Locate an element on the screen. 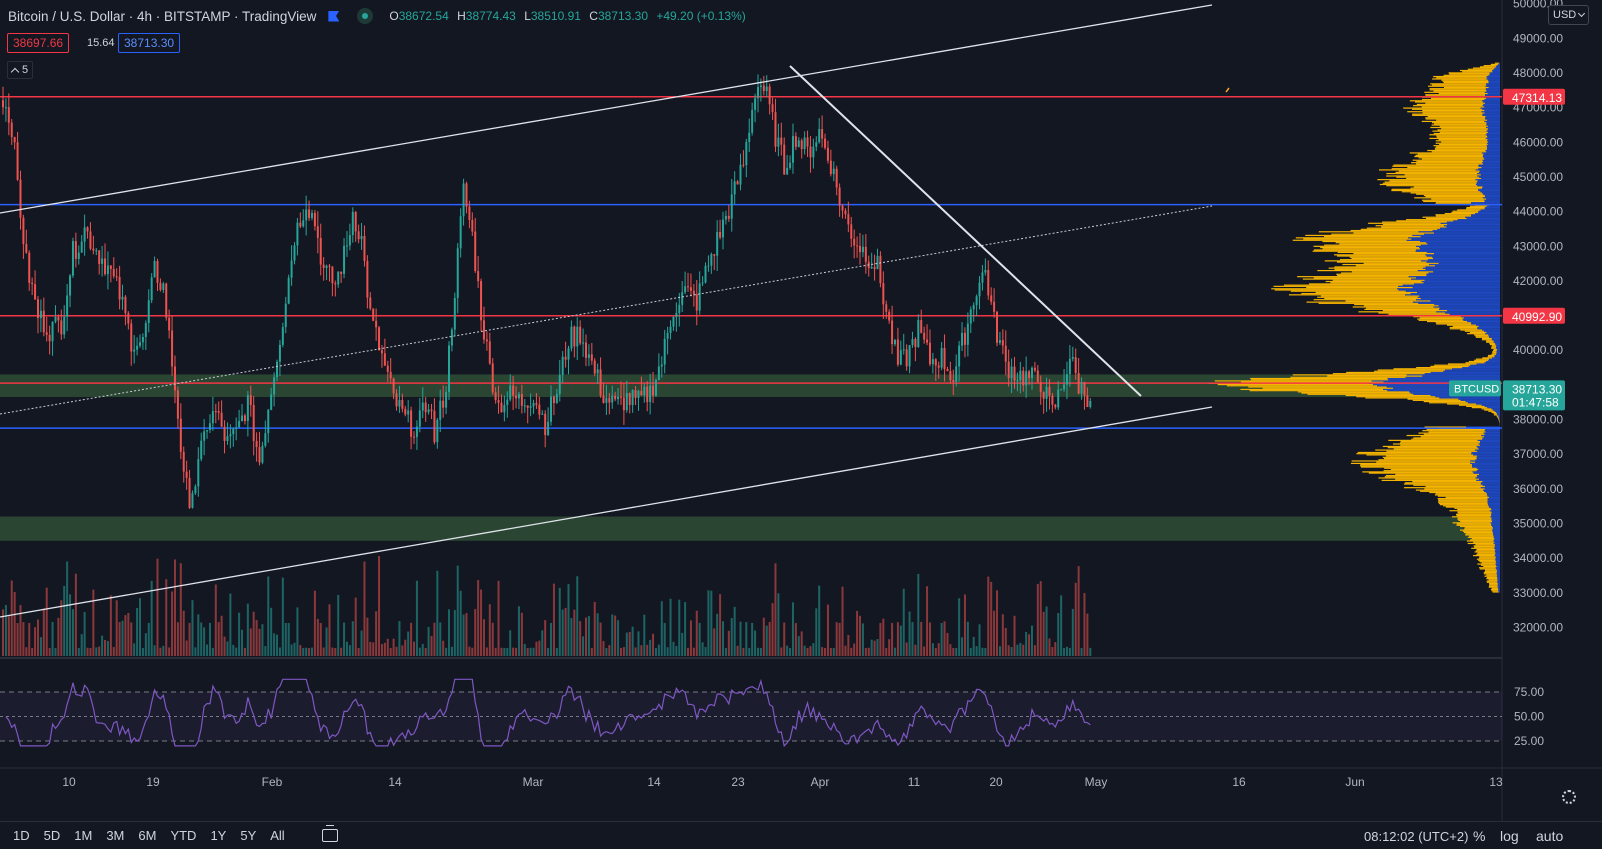 The image size is (1602, 849). eye-icon is located at coordinates (365, 16).